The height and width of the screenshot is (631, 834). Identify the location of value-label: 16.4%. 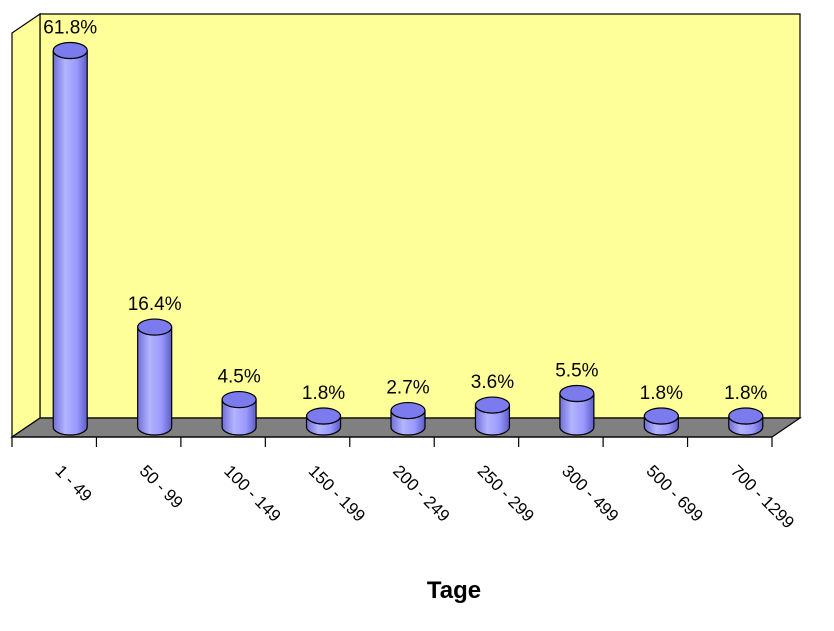
(155, 304).